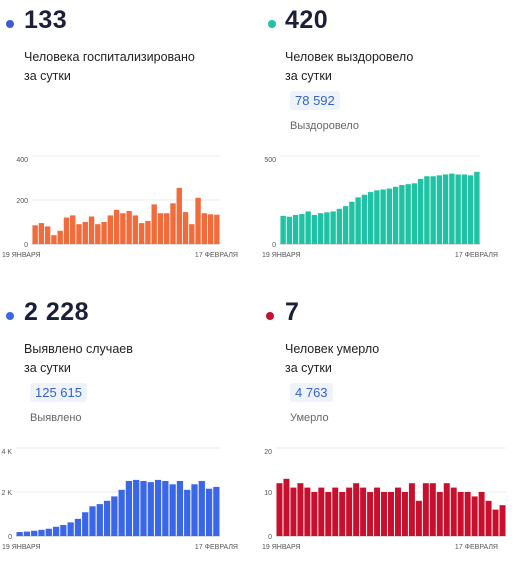 The image size is (520, 582). Describe the element at coordinates (315, 100) in the screenshot. I see `recovered-total: 78 592` at that location.